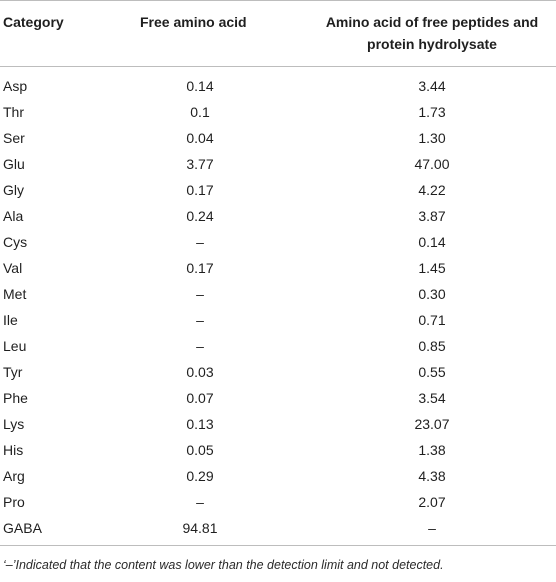 Image resolution: width=556 pixels, height=582 pixels. I want to click on row-free-amino-acid-cell: 0.05, so click(200, 450).